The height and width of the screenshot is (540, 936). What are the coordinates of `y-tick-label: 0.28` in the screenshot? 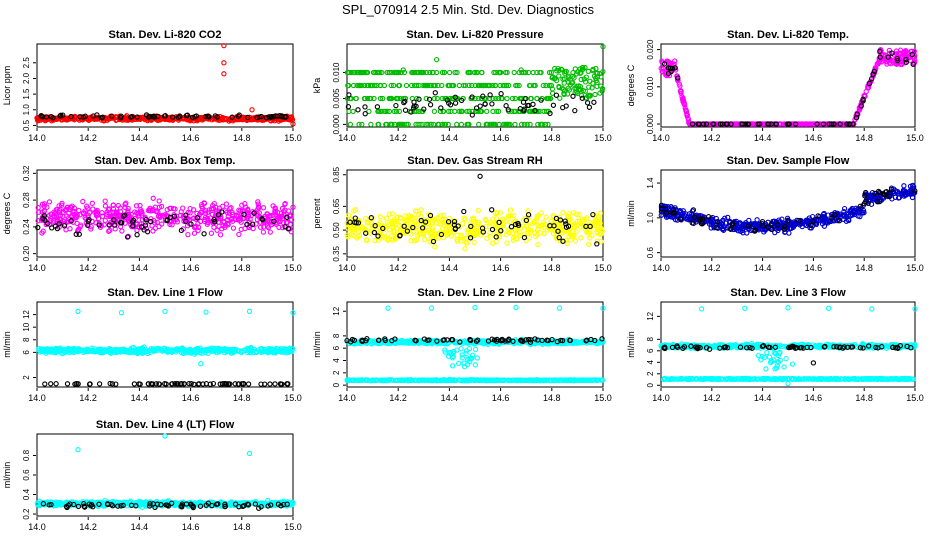 It's located at (26, 200).